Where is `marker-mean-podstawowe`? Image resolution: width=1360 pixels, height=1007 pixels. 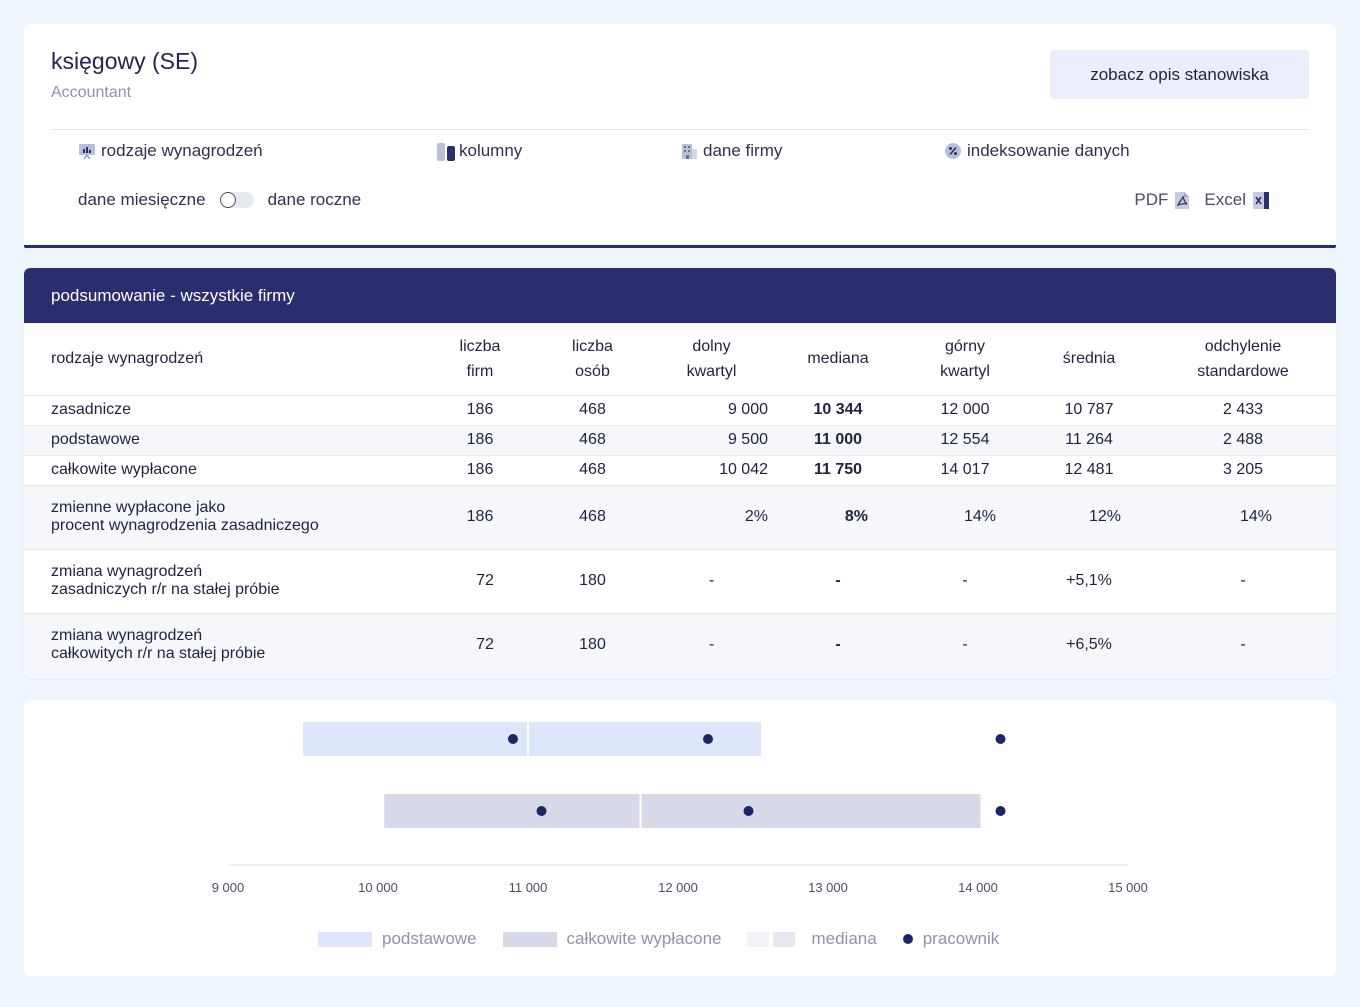 marker-mean-podstawowe is located at coordinates (708, 739).